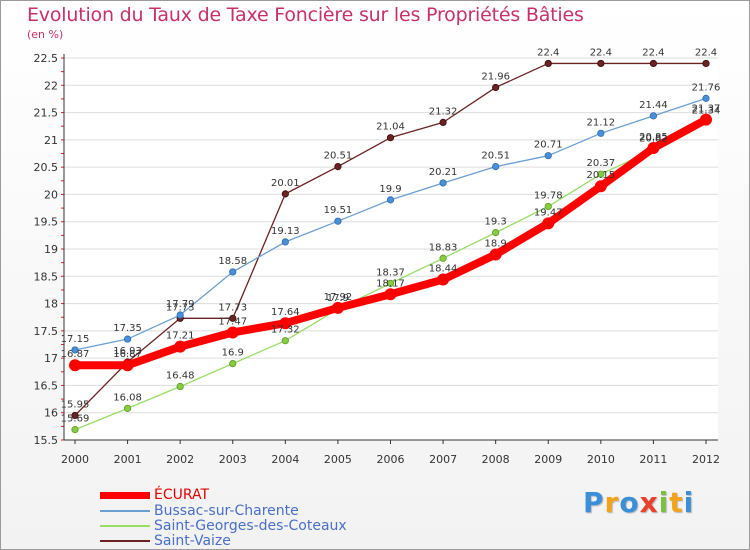 This screenshot has width=750, height=550. Describe the element at coordinates (232, 261) in the screenshot. I see `data-label: 18.58` at that location.